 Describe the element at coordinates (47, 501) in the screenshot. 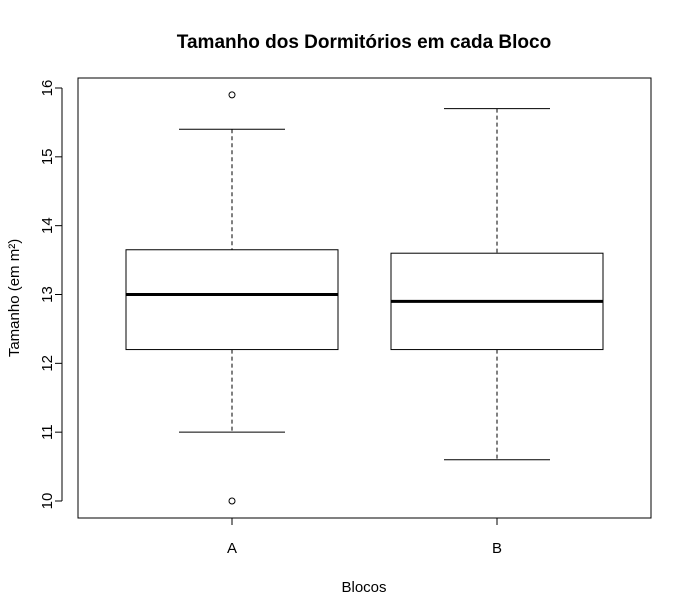

I see `y-tick-label: 10` at that location.